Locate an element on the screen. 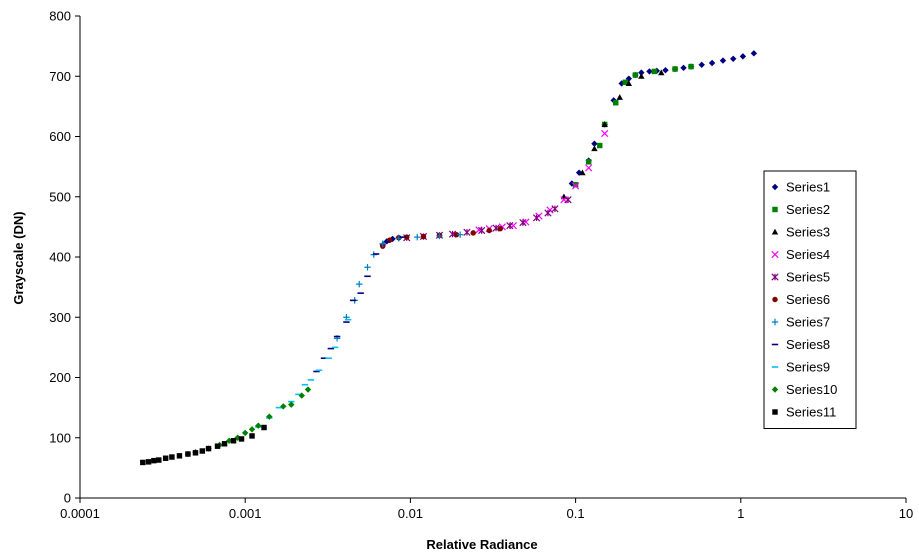 The image size is (919, 552). legend-label: Series5 is located at coordinates (808, 277).